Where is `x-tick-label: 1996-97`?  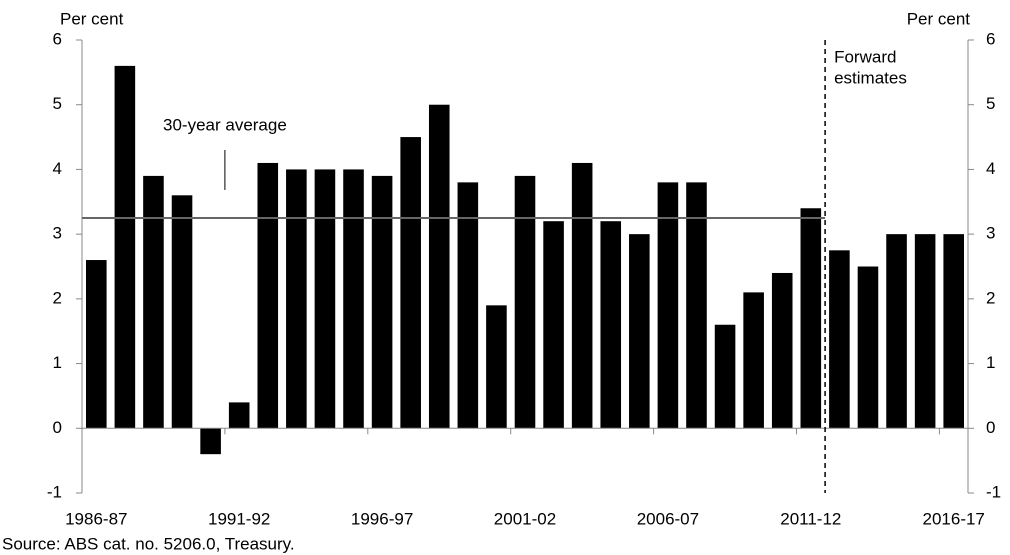 x-tick-label: 1996-97 is located at coordinates (382, 518).